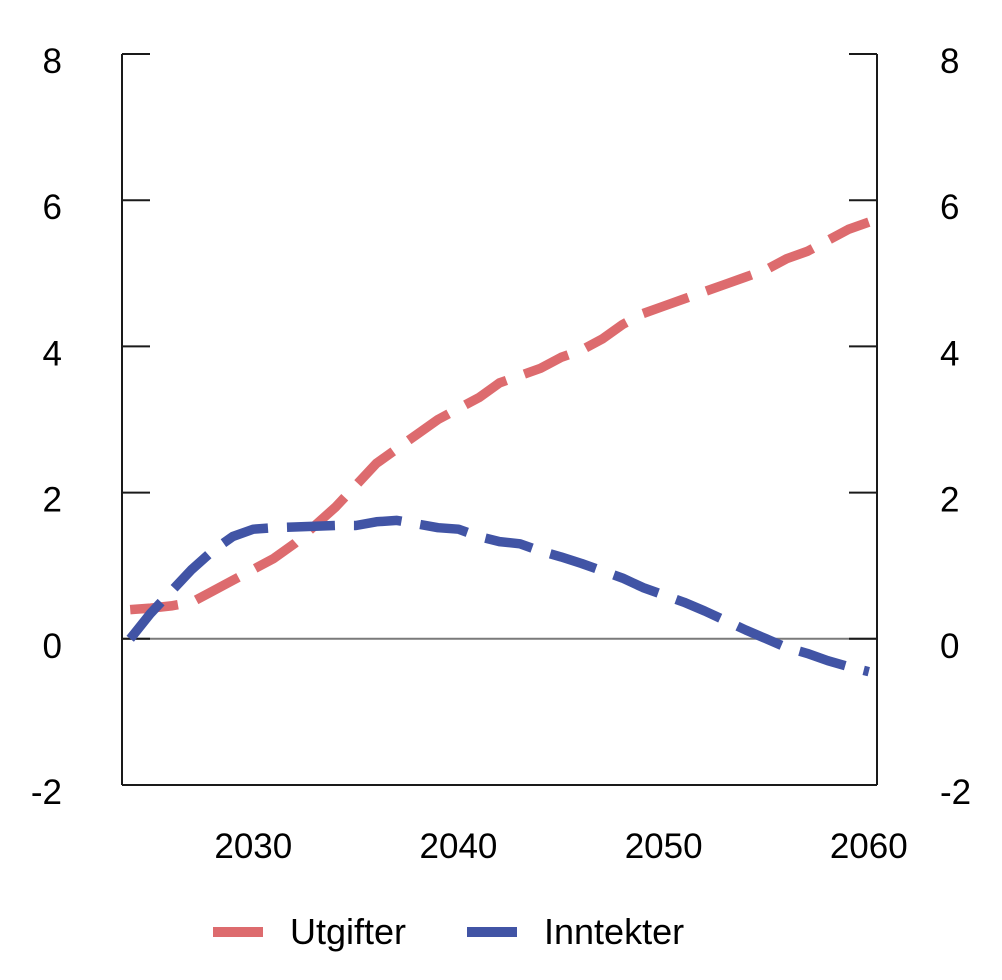 This screenshot has width=1002, height=980. Describe the element at coordinates (52, 207) in the screenshot. I see `y-tick-label-left: 6` at that location.